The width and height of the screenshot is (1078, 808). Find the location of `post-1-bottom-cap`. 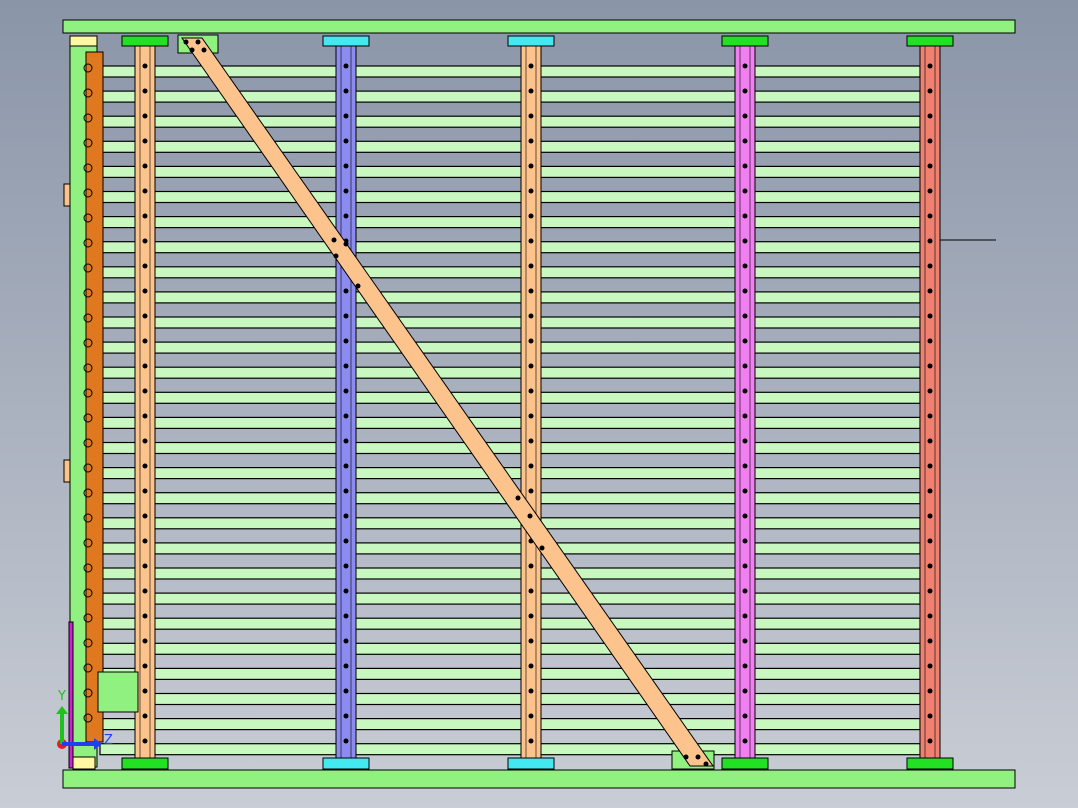

post-1-bottom-cap is located at coordinates (145, 763).